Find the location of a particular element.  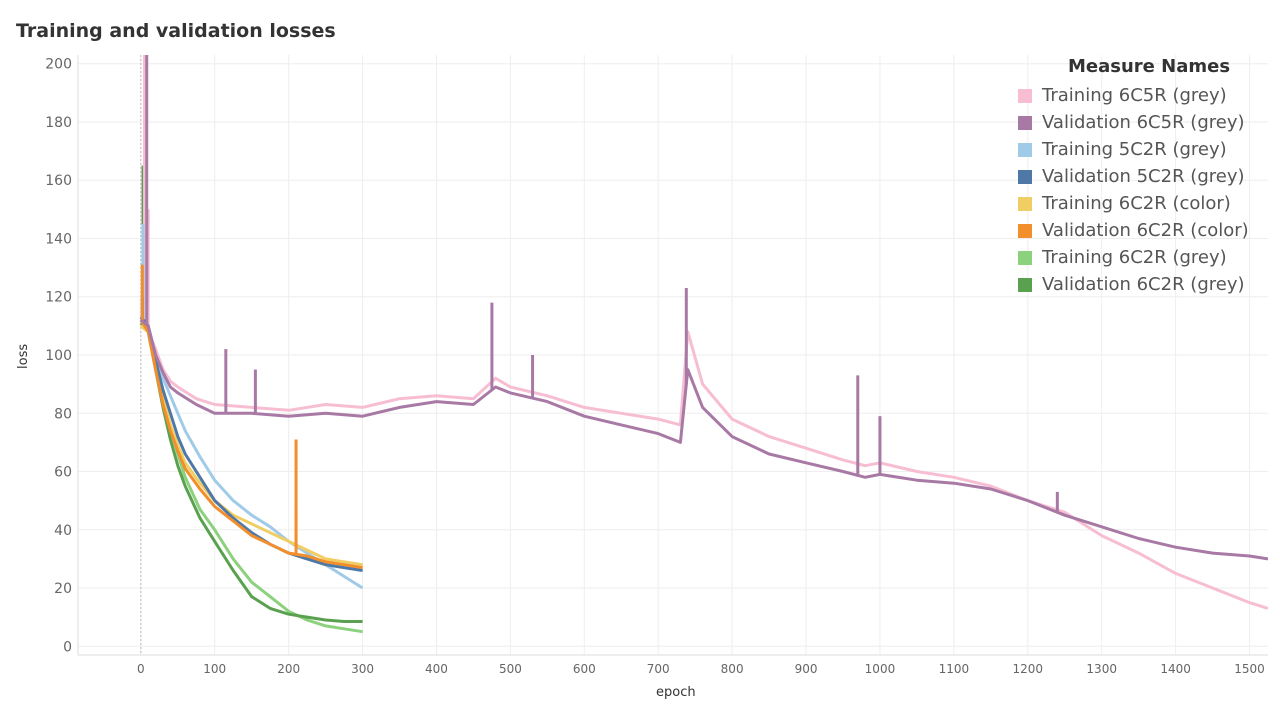

legend-label: Validation 6C2R (color) is located at coordinates (1145, 230).